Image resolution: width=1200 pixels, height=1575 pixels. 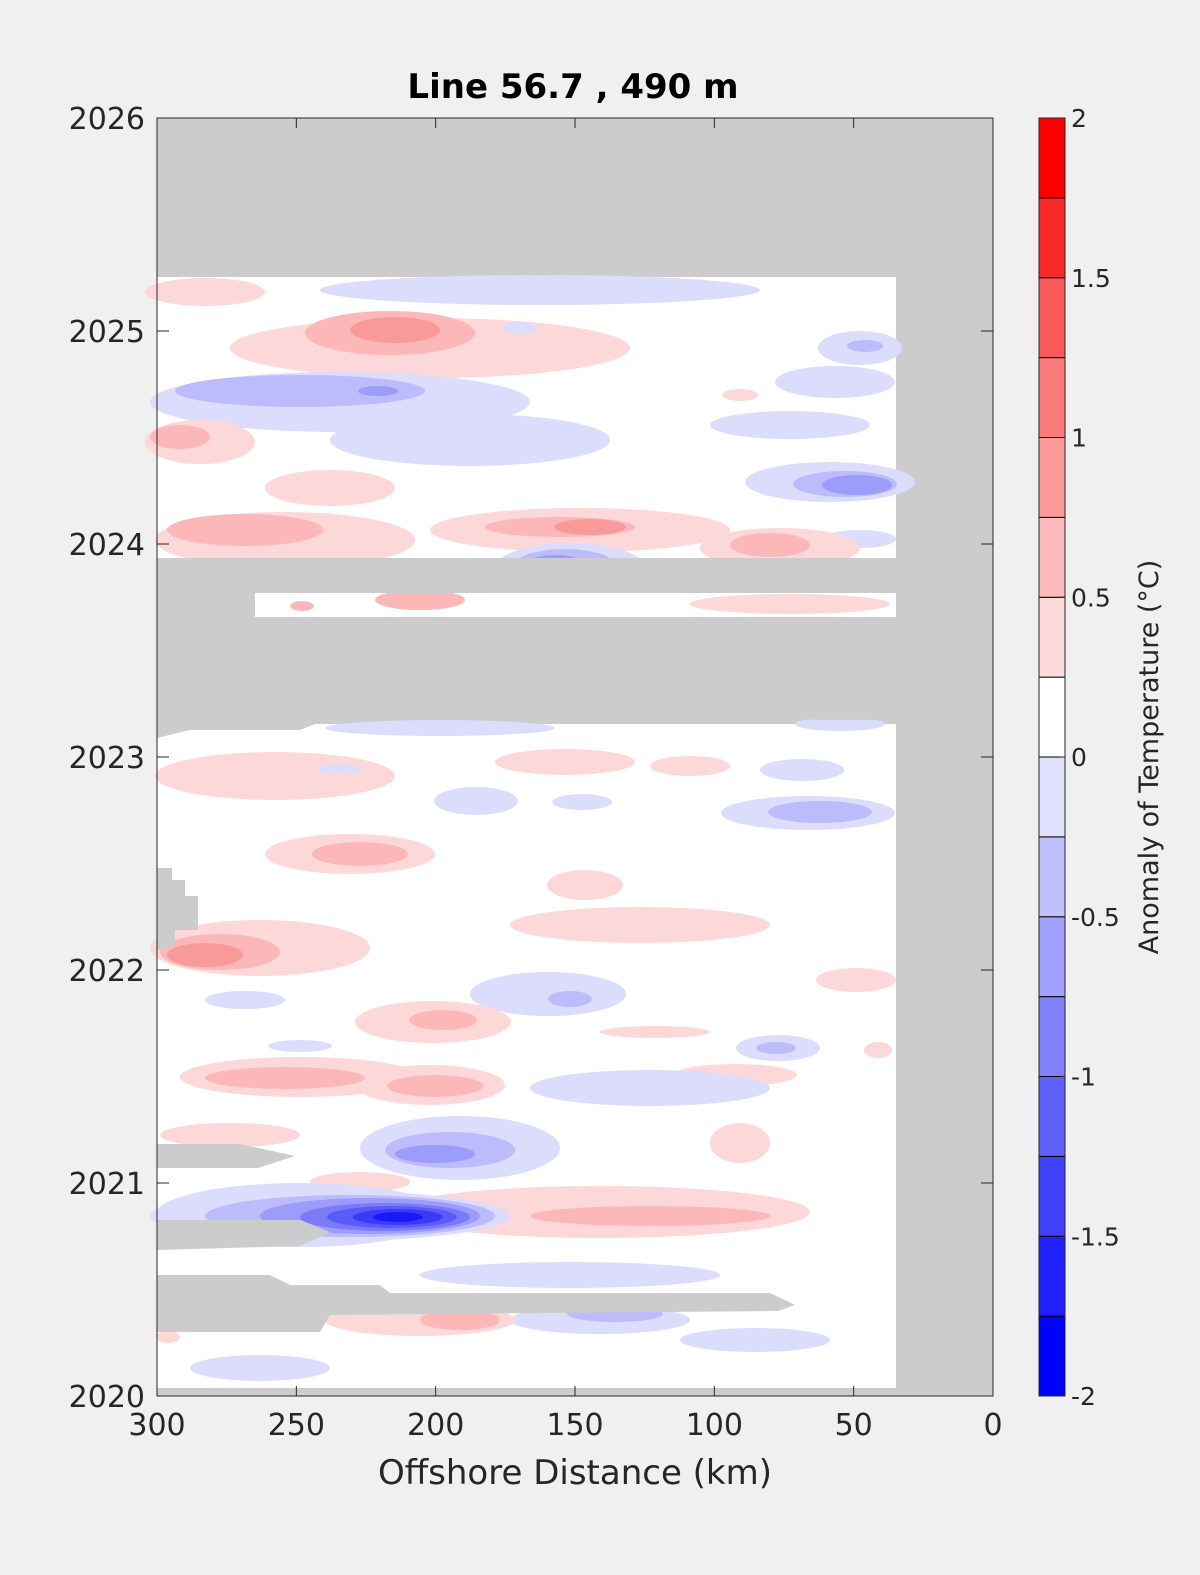 I want to click on colorbar-tick-label: 1.5, so click(x=1091, y=278).